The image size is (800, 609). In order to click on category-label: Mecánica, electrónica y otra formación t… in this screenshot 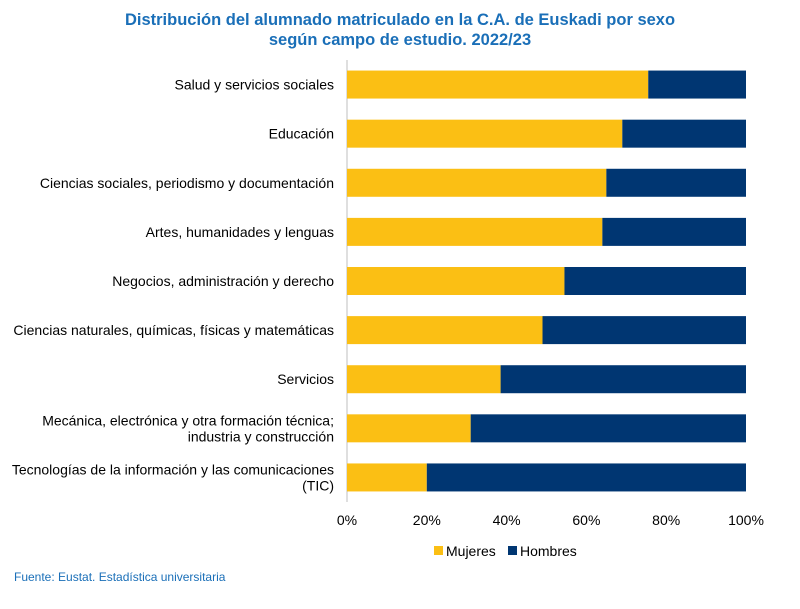, I will do `click(188, 420)`.